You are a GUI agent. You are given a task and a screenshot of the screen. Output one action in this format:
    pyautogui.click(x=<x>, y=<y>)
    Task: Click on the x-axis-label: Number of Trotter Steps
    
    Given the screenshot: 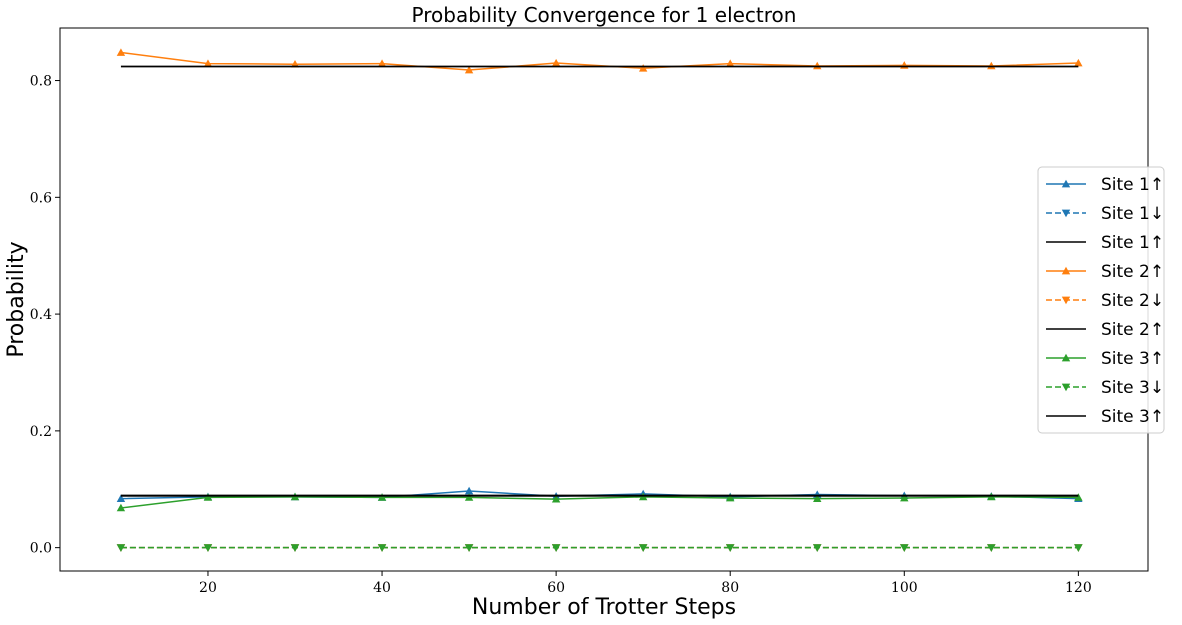 What is the action you would take?
    pyautogui.click(x=604, y=607)
    